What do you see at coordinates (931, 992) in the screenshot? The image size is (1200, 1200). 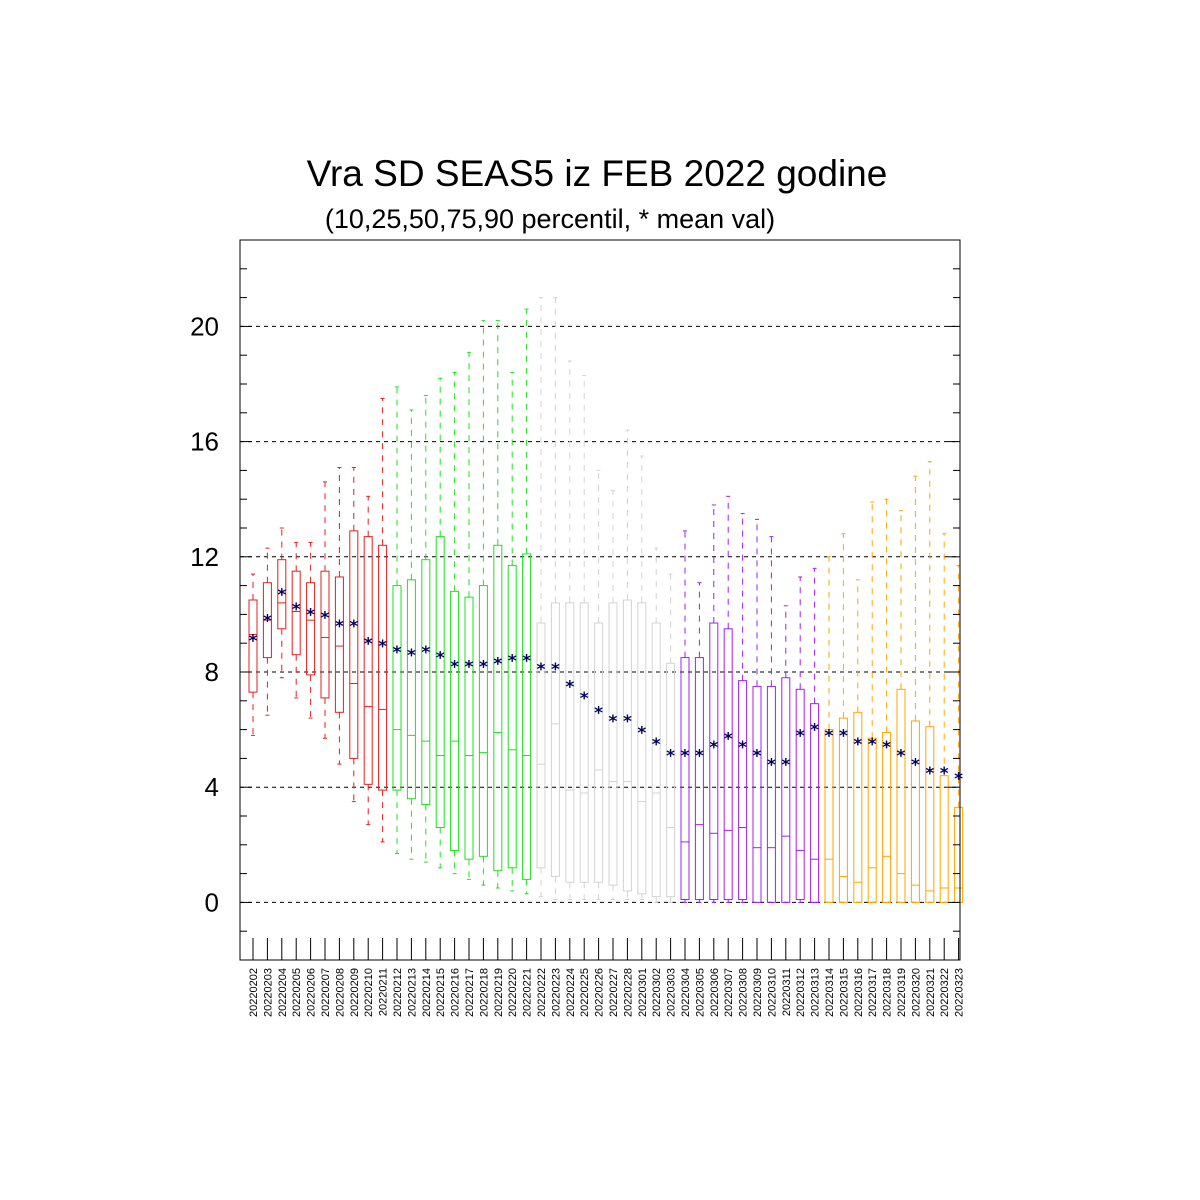 I see `x-tick-label: 20220321` at bounding box center [931, 992].